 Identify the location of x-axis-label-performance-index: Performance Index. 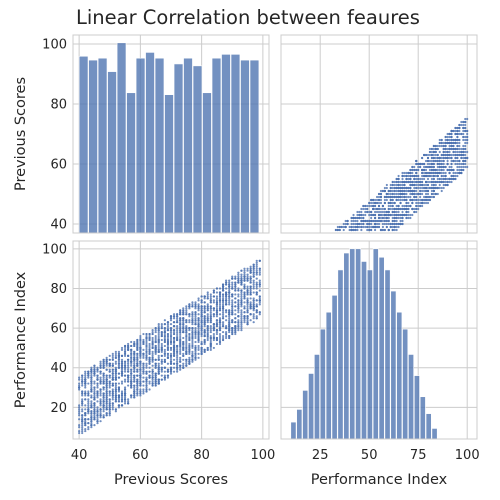
(379, 480).